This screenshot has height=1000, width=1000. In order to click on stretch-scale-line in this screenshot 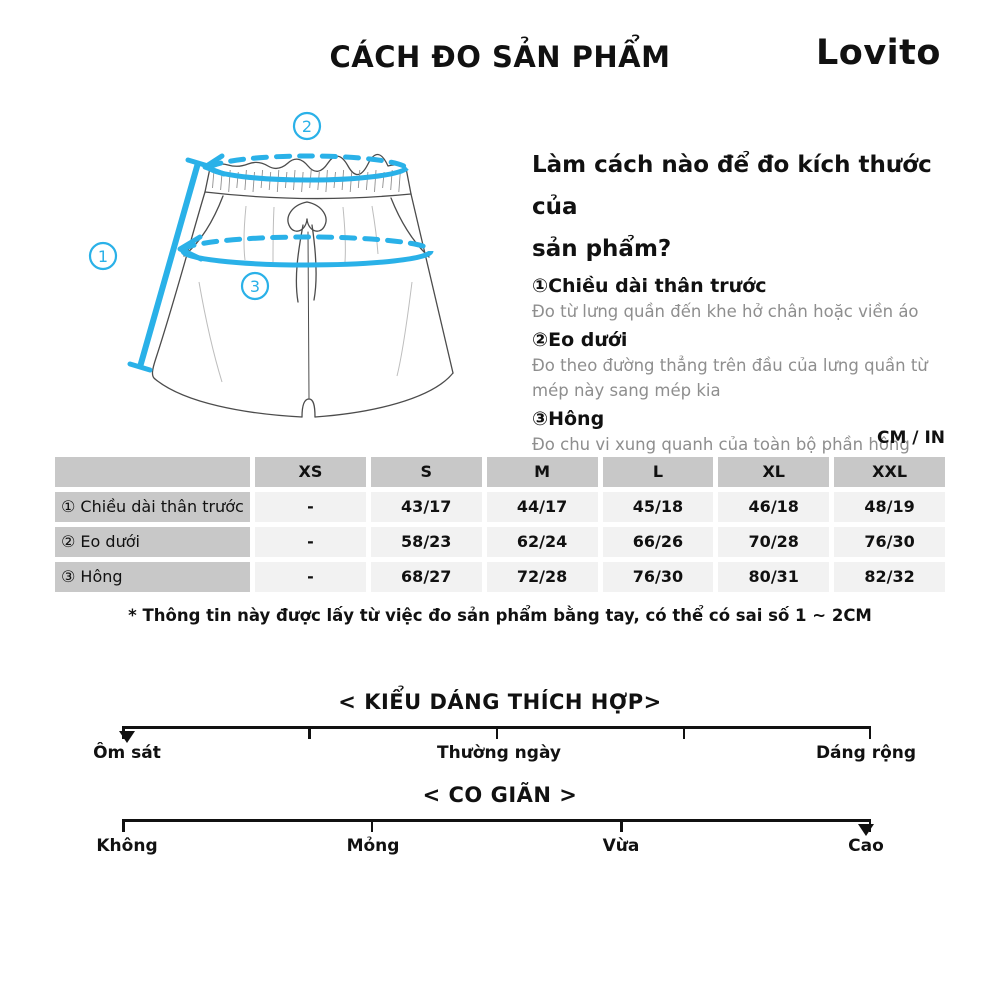, I will do `click(498, 827)`.